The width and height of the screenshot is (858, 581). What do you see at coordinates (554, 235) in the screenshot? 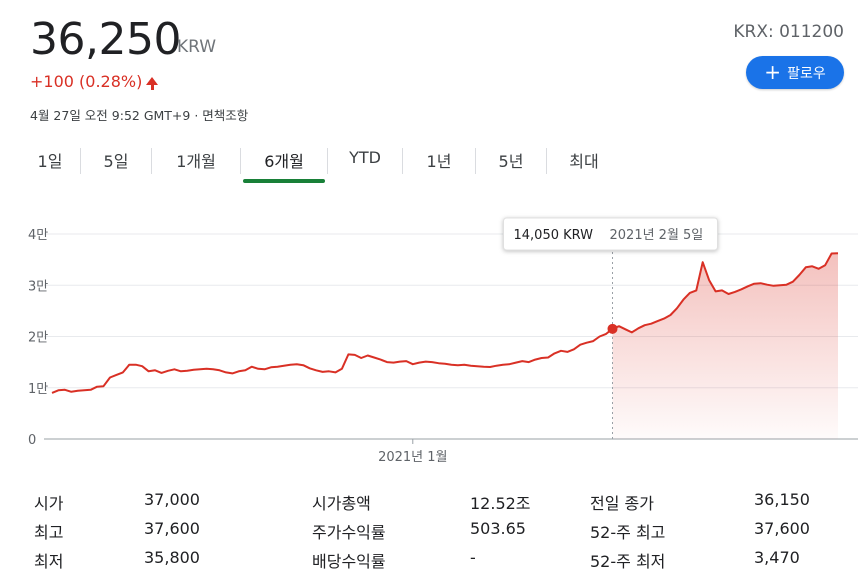
I see `tooltip-price: 14,050 KRW` at bounding box center [554, 235].